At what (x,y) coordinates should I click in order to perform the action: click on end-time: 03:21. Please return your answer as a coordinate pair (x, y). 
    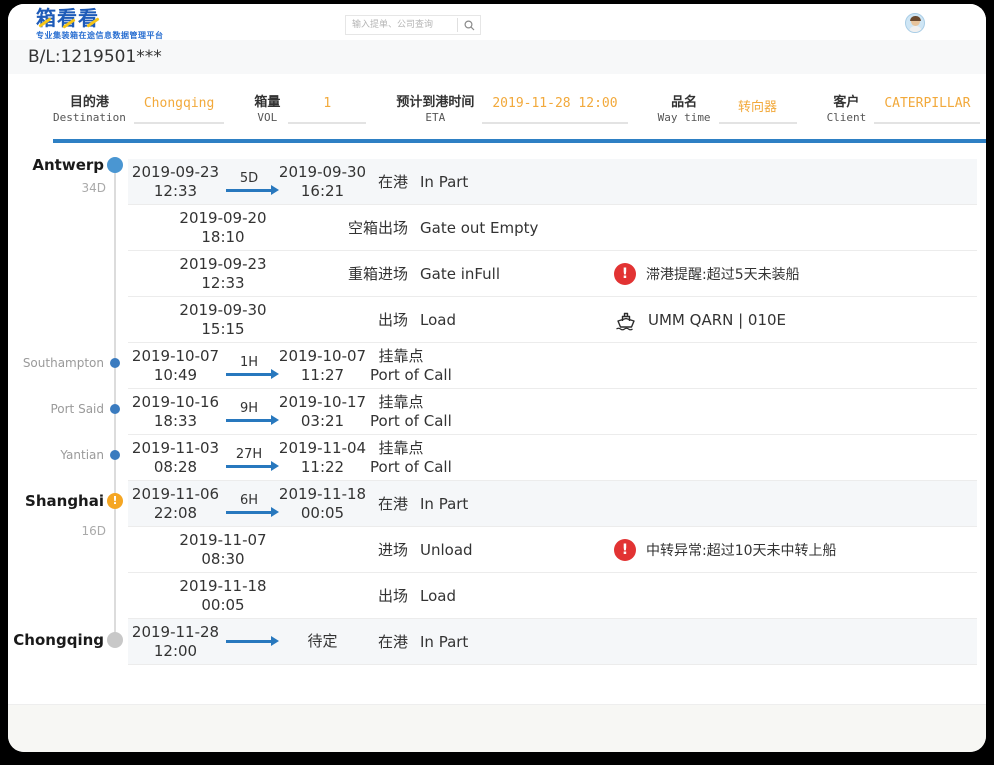
    Looking at the image, I should click on (322, 420).